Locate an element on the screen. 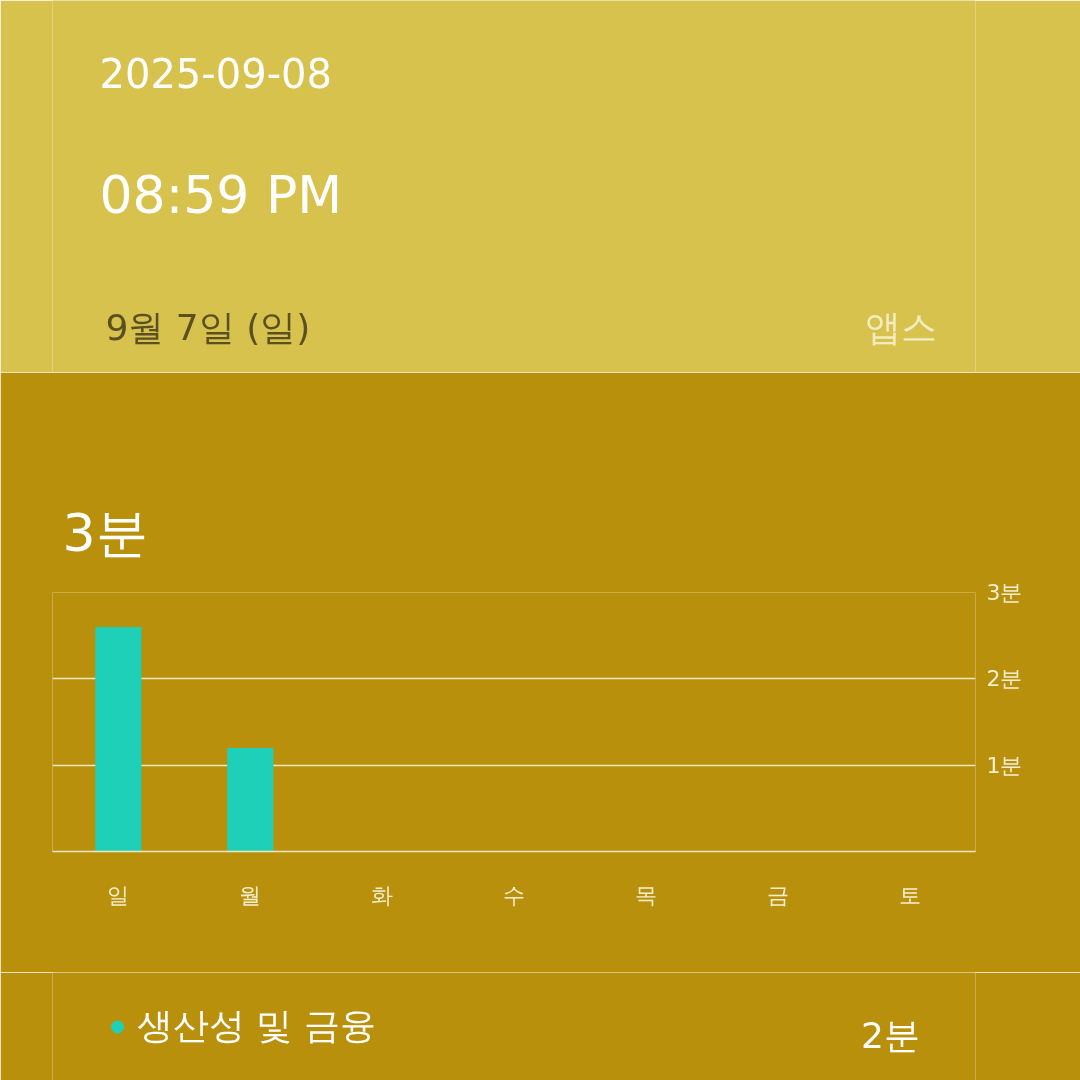 This screenshot has height=1080, width=1080. x-tick-label: 월 is located at coordinates (250, 895).